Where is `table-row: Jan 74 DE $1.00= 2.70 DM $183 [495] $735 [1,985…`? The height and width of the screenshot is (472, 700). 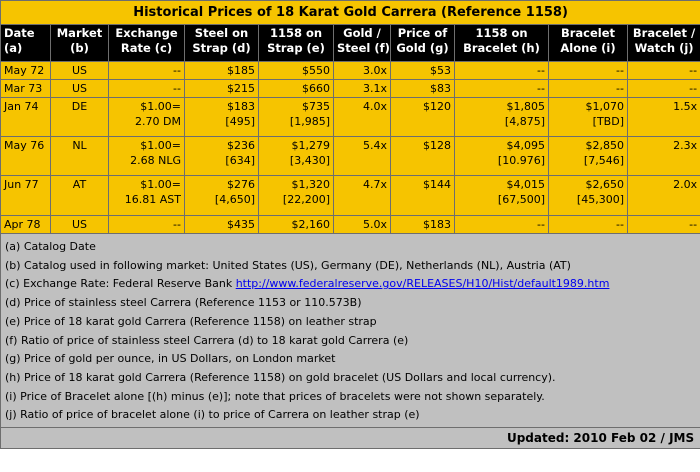 table-row: Jan 74 DE $1.00= 2.70 DM $183 [495] $735 [1,985… is located at coordinates (350, 117).